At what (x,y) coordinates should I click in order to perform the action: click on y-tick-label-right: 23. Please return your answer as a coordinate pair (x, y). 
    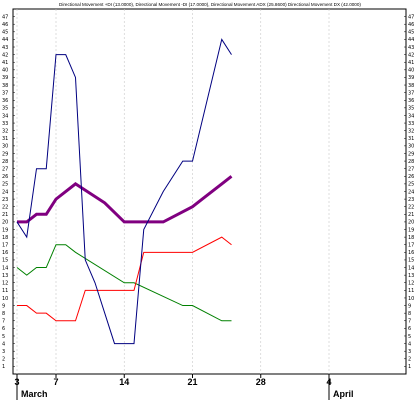
    Looking at the image, I should click on (411, 200).